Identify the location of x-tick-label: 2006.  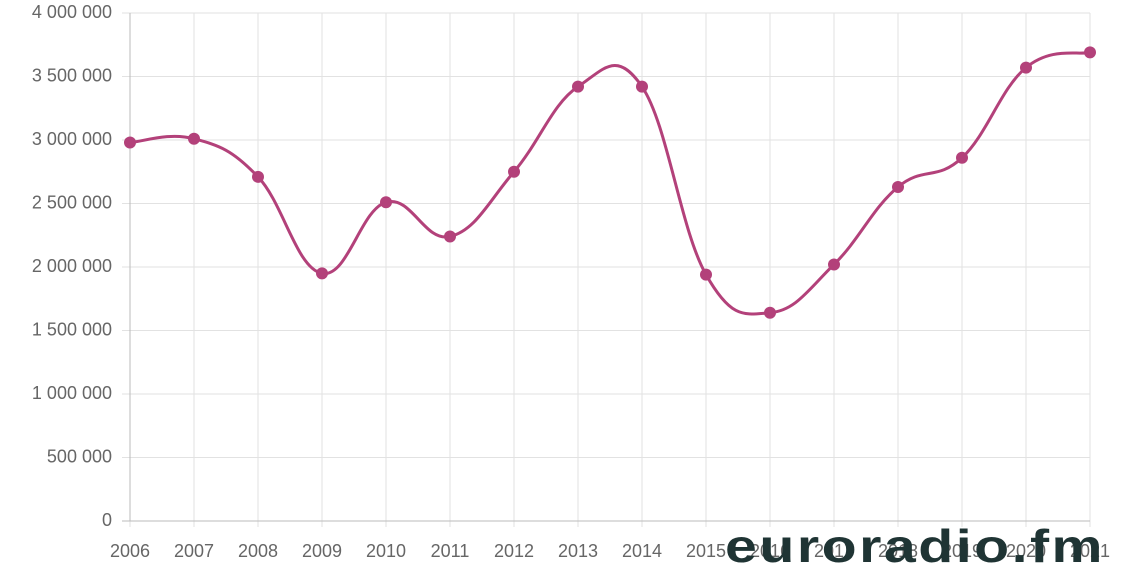
(130, 551).